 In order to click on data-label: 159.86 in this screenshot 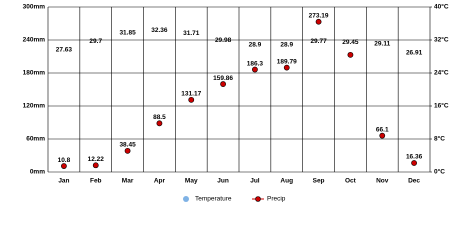, I will do `click(223, 78)`.